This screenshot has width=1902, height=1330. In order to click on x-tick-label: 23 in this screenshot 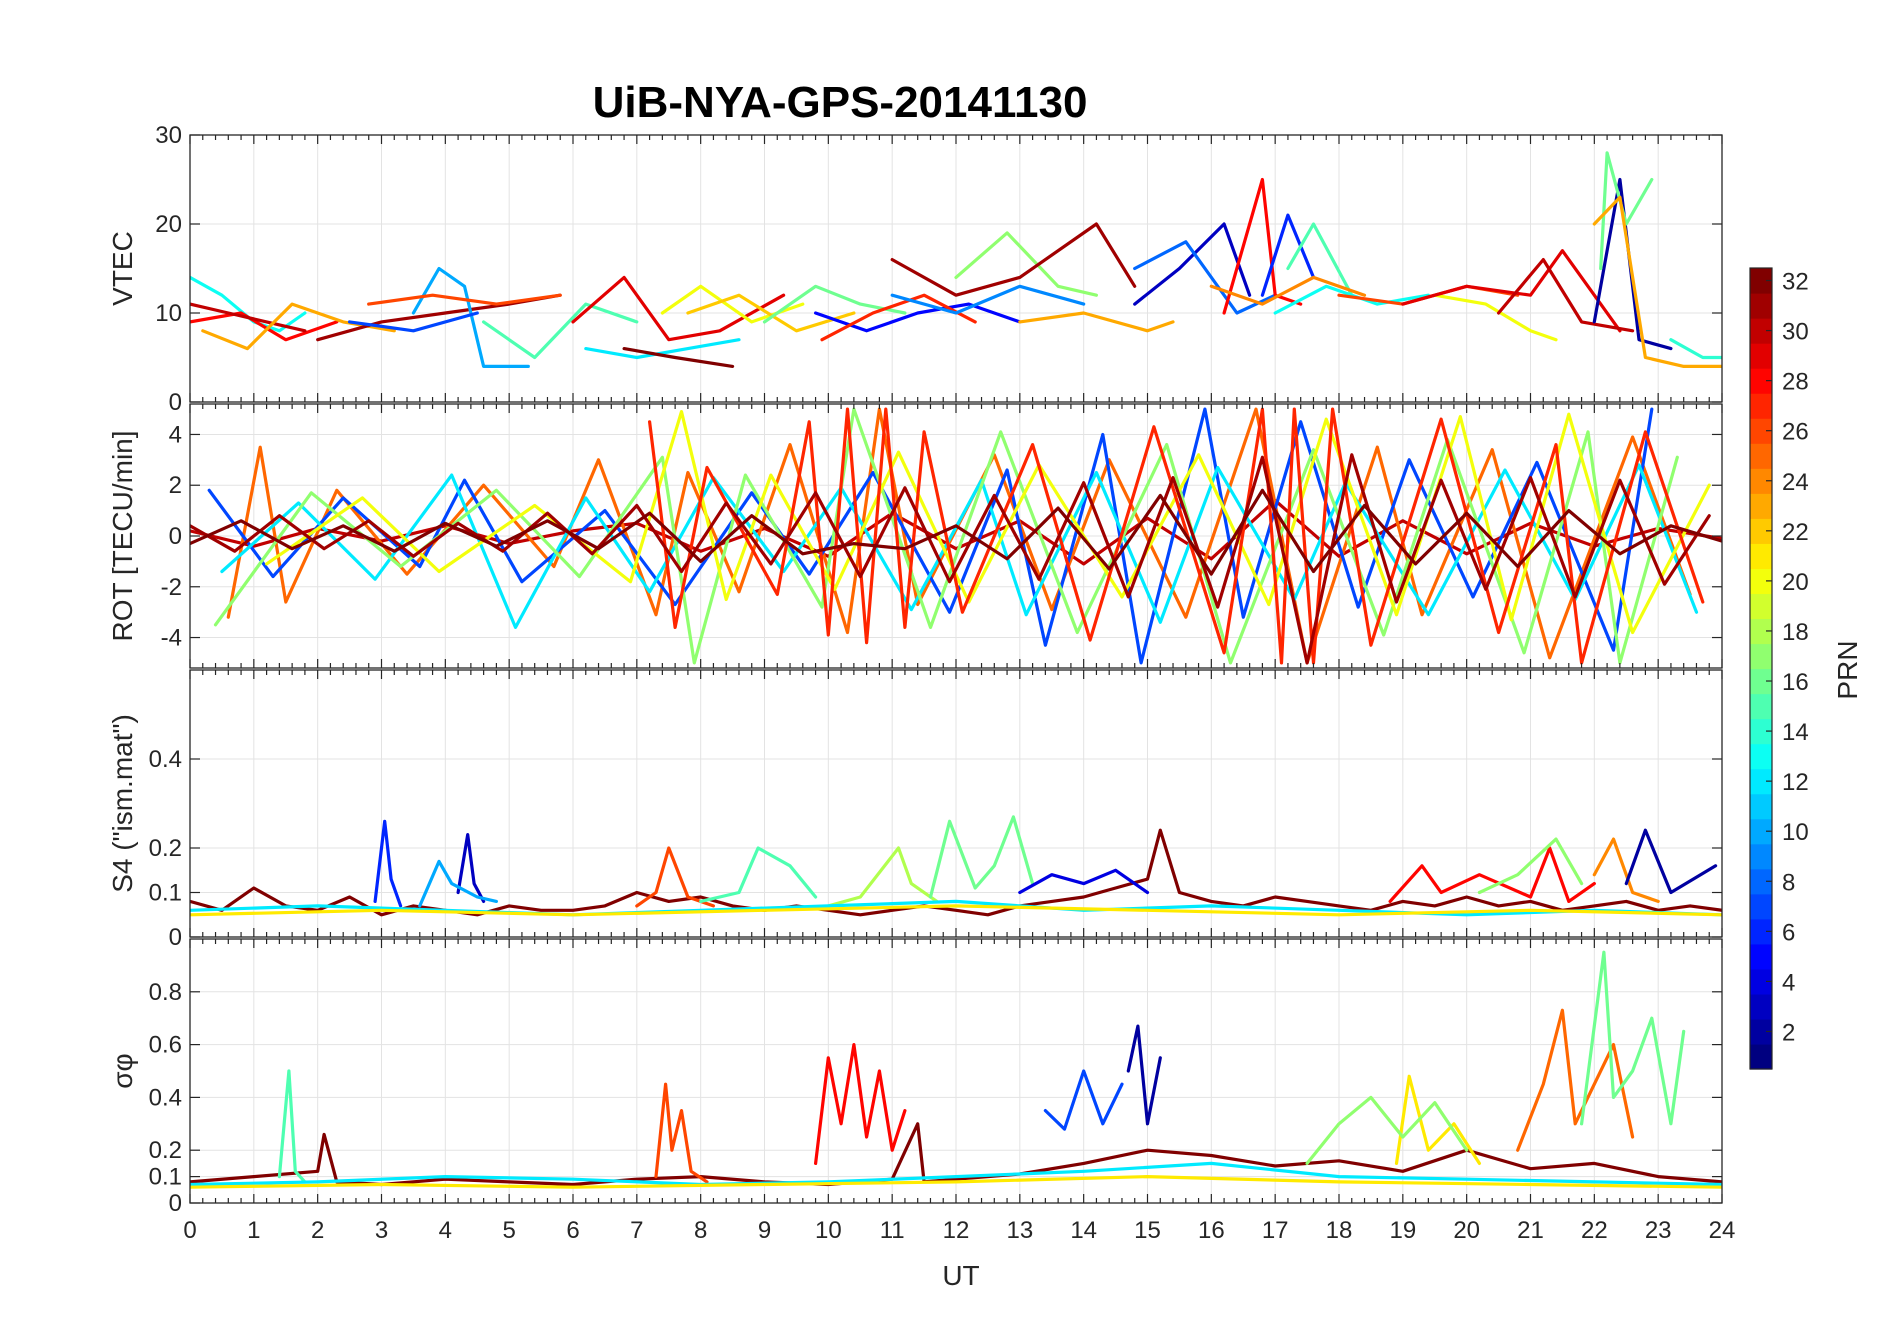, I will do `click(1658, 1230)`.